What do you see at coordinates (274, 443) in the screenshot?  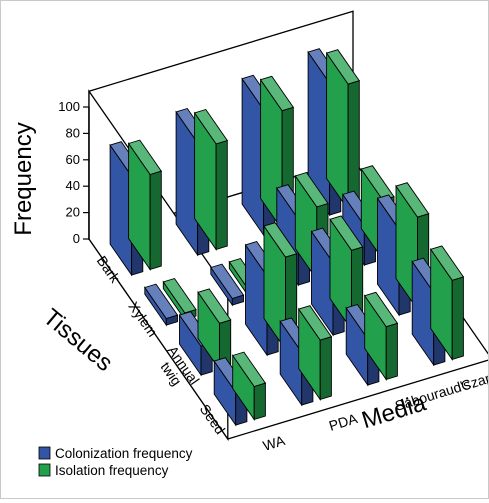 I see `media-tick-label: WA` at bounding box center [274, 443].